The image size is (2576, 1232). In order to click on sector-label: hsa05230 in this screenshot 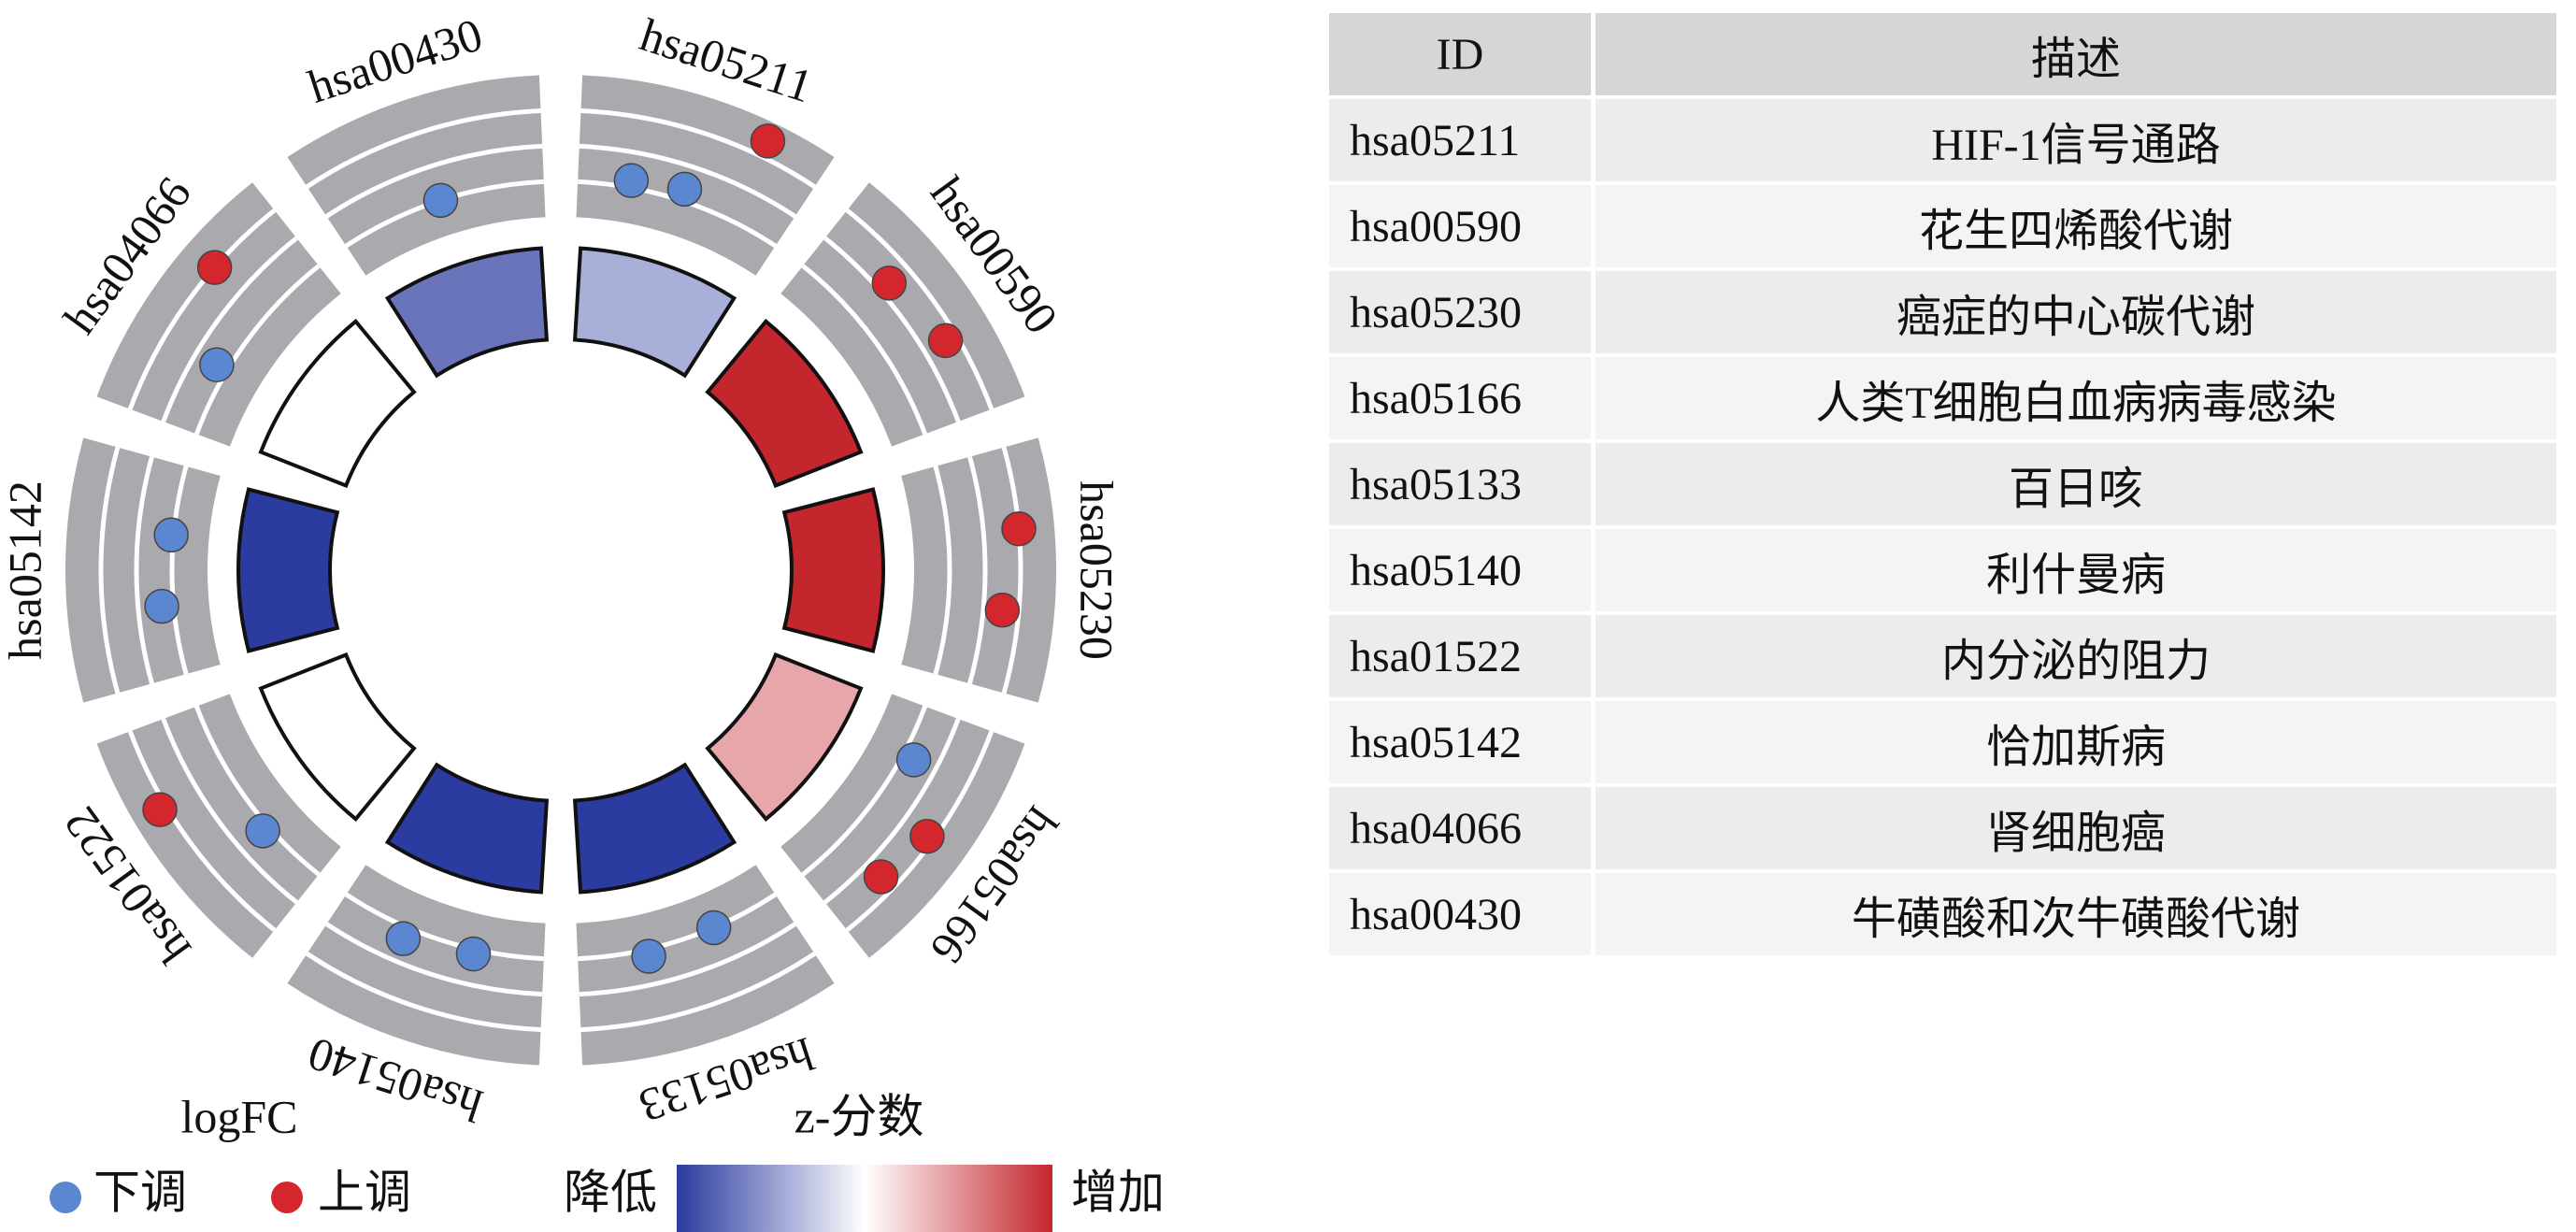, I will do `click(1097, 570)`.